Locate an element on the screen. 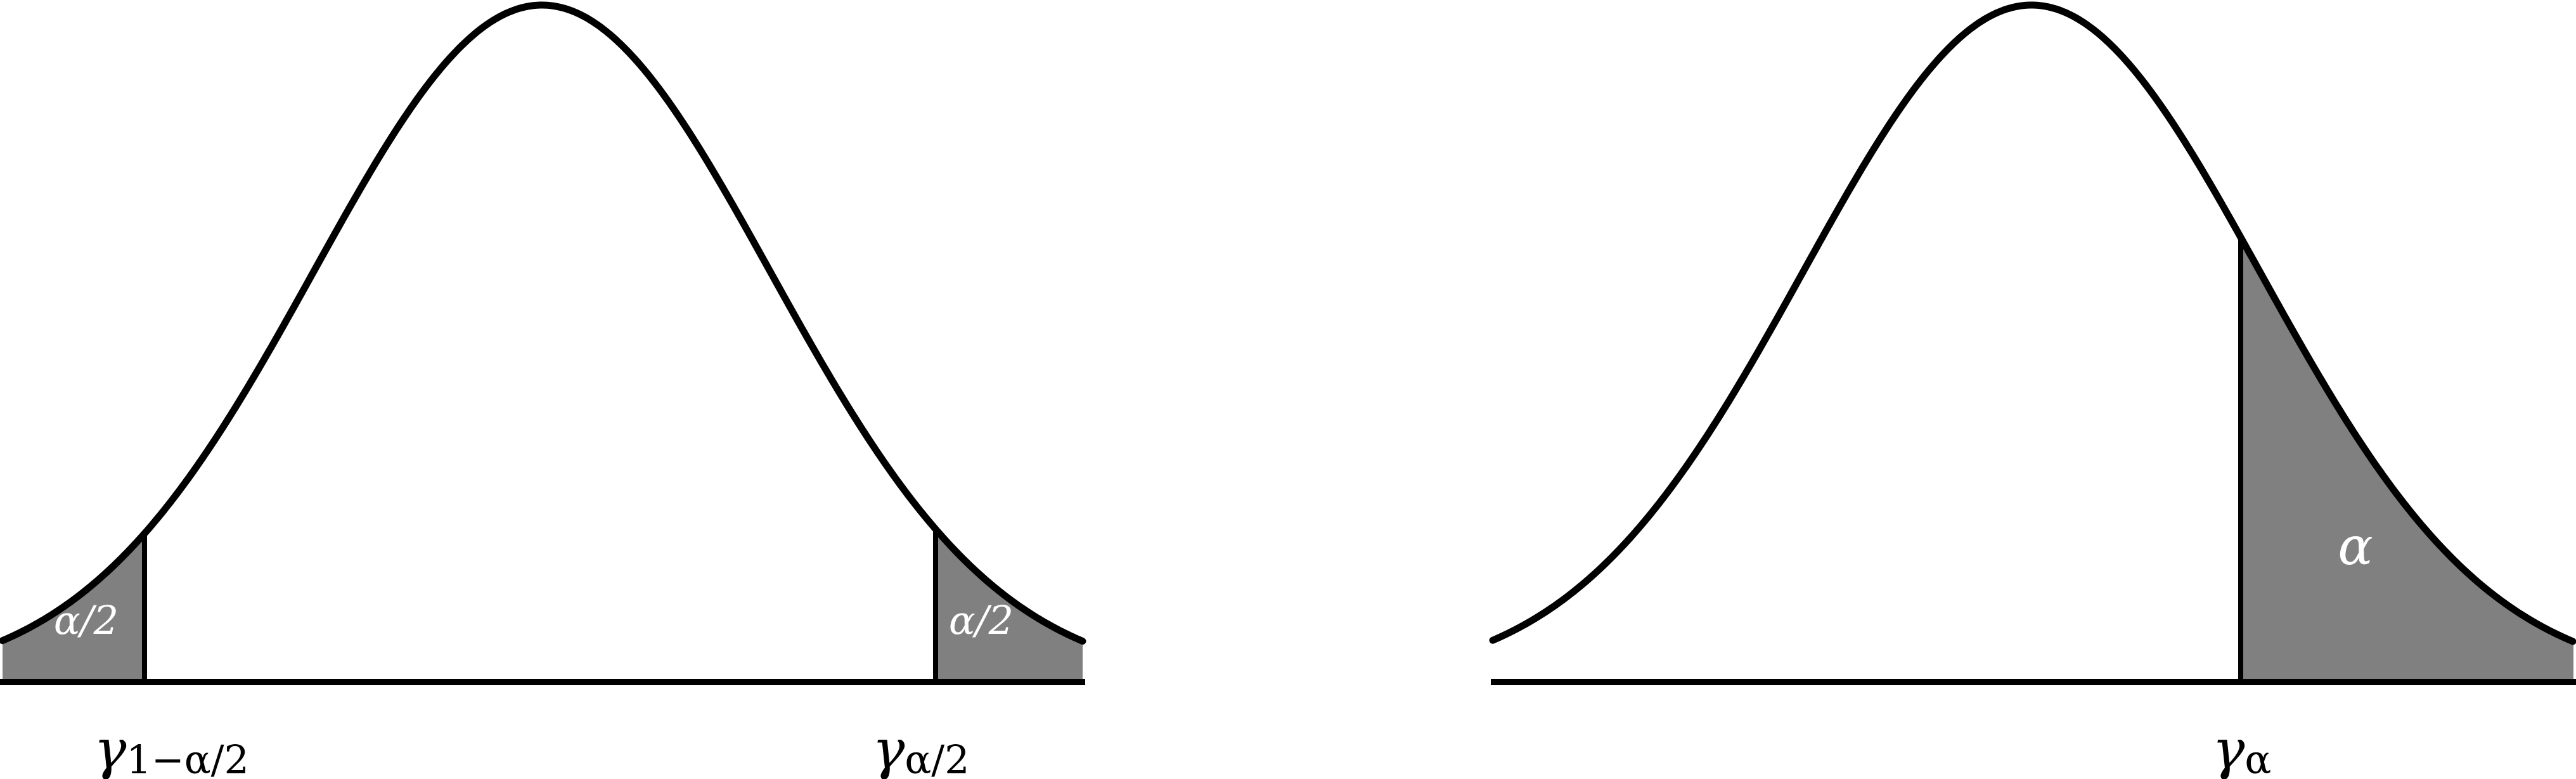 This screenshot has width=2576, height=779. upper-critical-value-label: γα/2 is located at coordinates (921, 748).